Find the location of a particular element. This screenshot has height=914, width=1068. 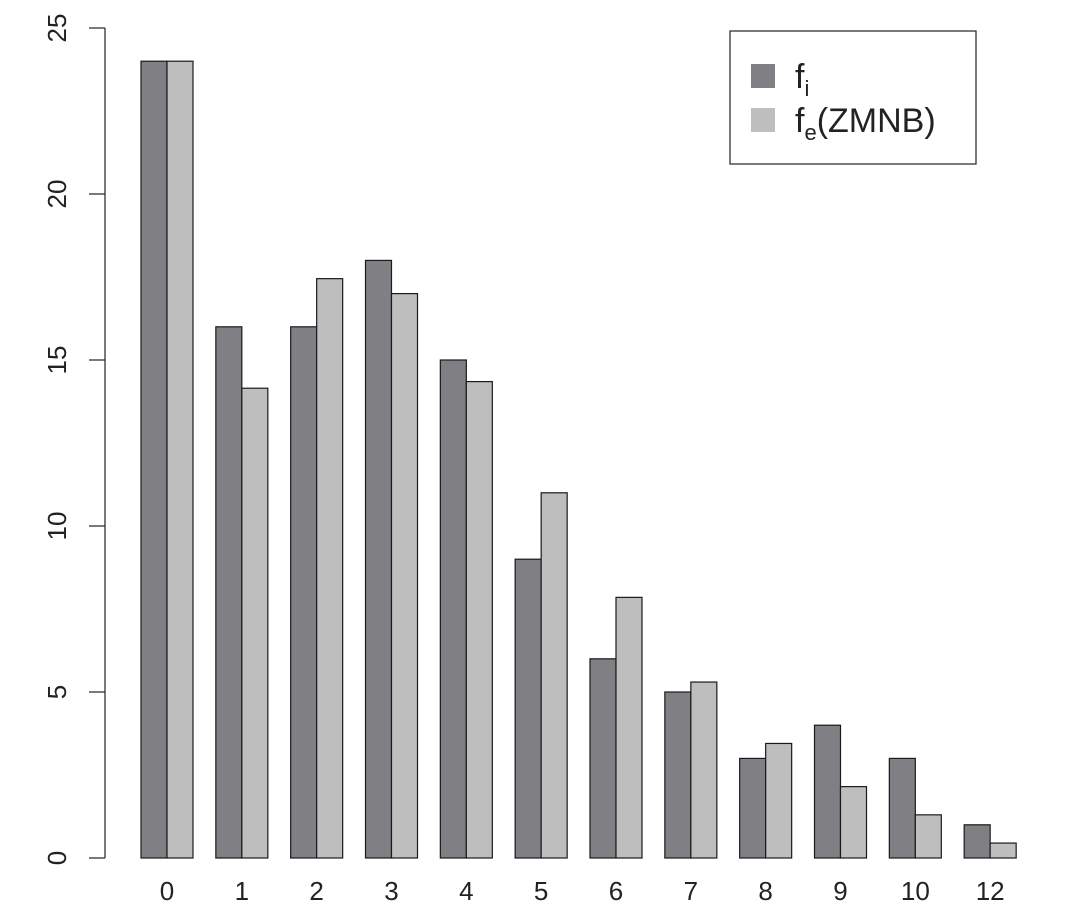

x-tick-label: 6 is located at coordinates (616, 891).